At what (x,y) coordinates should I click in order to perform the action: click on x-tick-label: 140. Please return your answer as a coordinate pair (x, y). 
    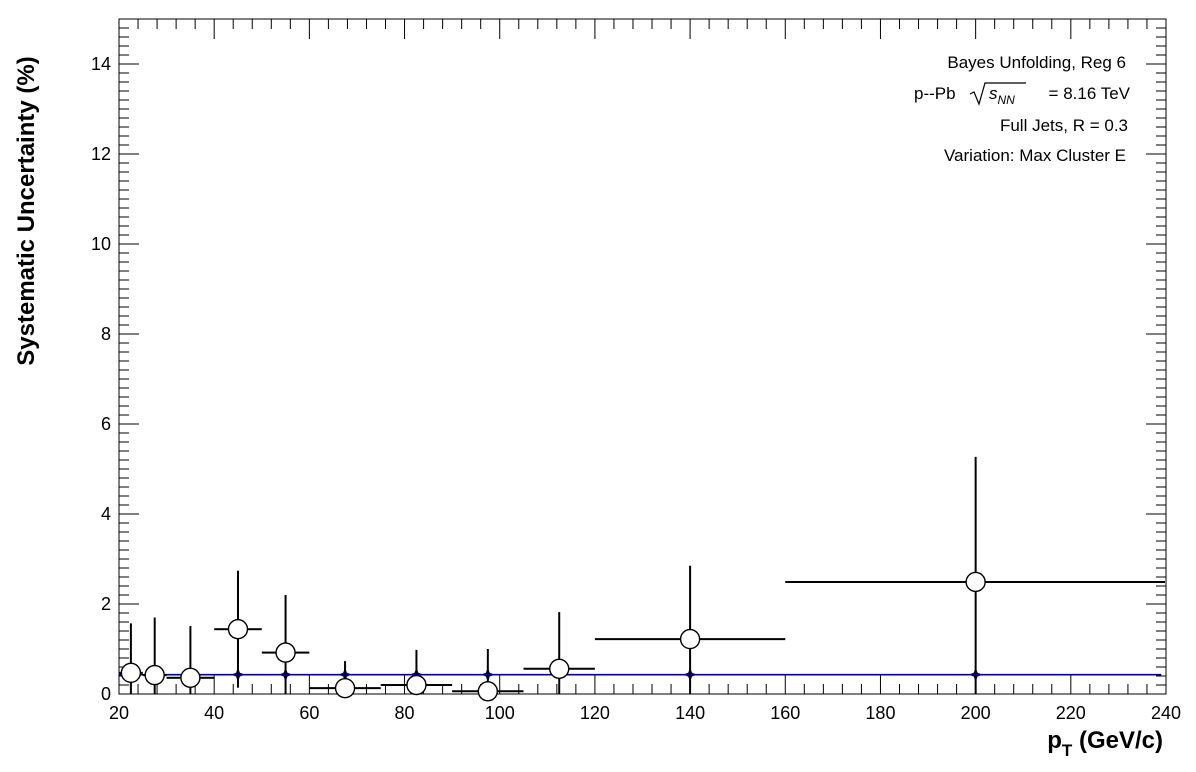
    Looking at the image, I should click on (690, 713).